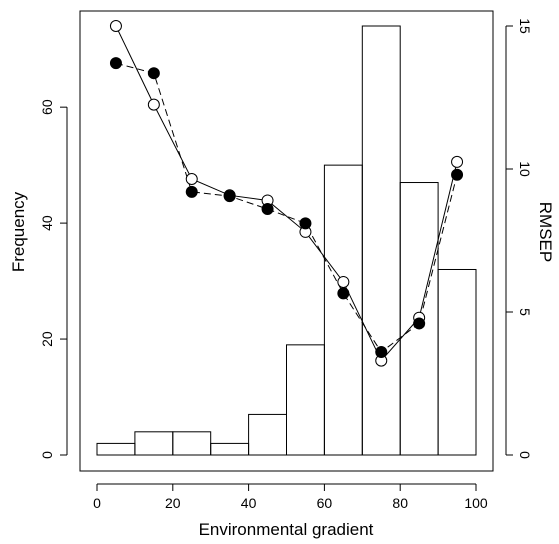 The image size is (559, 544). Describe the element at coordinates (400, 503) in the screenshot. I see `x-tick-label: 80` at that location.